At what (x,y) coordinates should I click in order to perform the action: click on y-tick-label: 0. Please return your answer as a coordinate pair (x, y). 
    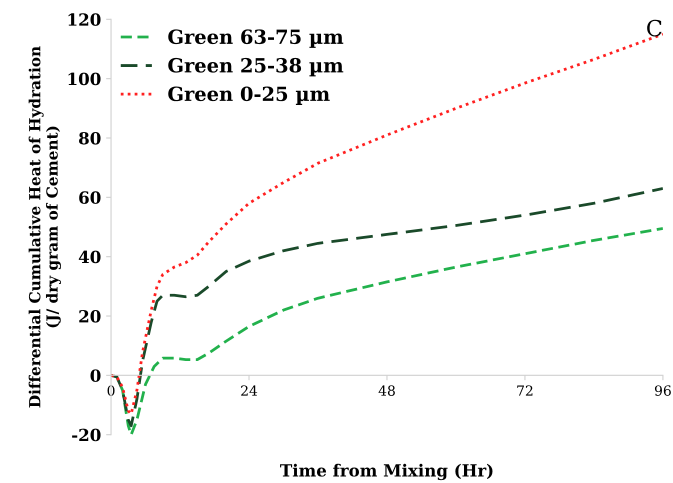
    Looking at the image, I should click on (95, 375).